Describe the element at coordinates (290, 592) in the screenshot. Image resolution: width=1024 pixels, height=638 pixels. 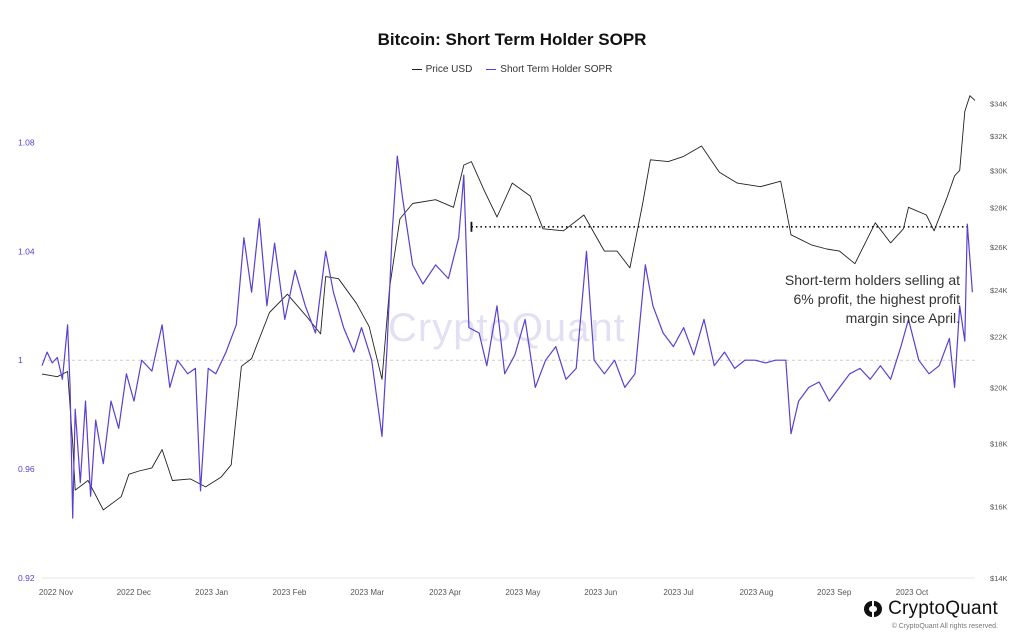
I see `x-tick-label: 2023 Feb` at that location.